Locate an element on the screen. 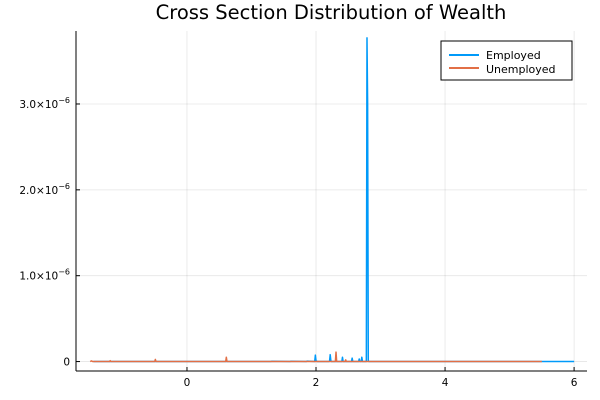  legend-box is located at coordinates (506, 60).